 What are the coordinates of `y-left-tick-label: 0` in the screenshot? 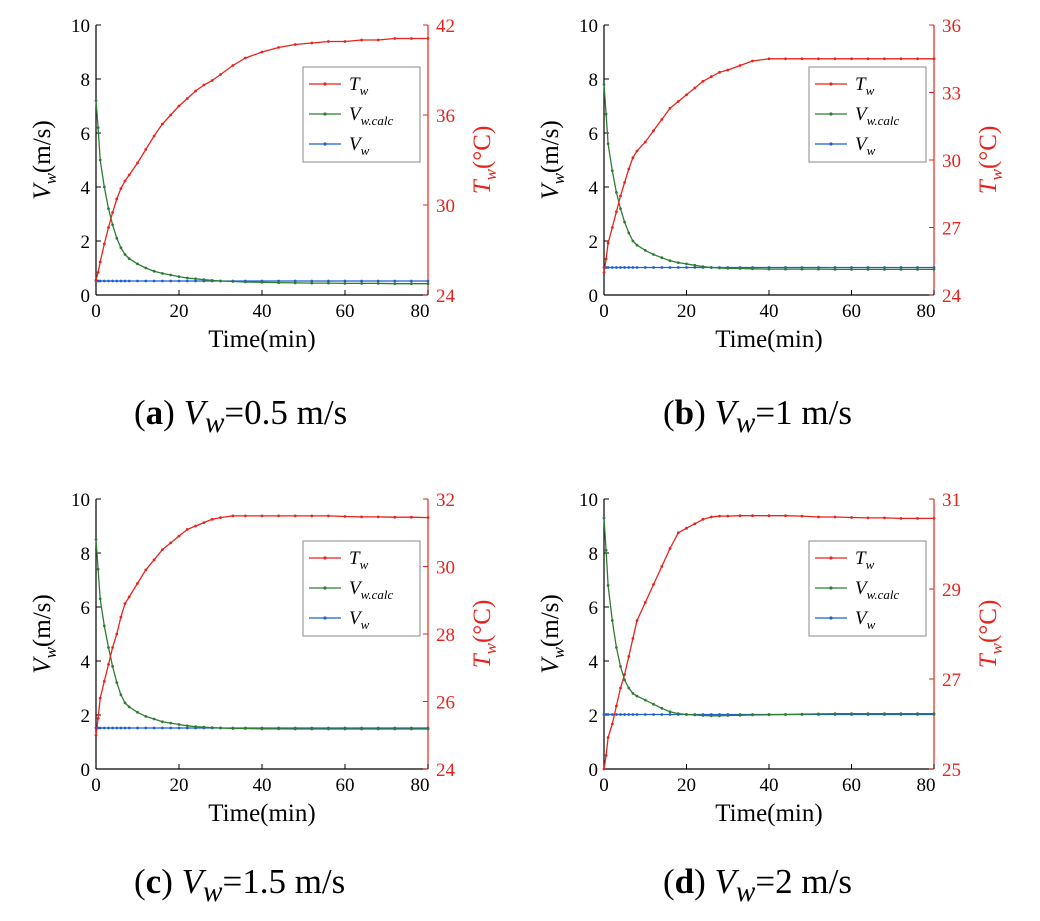 It's located at (86, 770).